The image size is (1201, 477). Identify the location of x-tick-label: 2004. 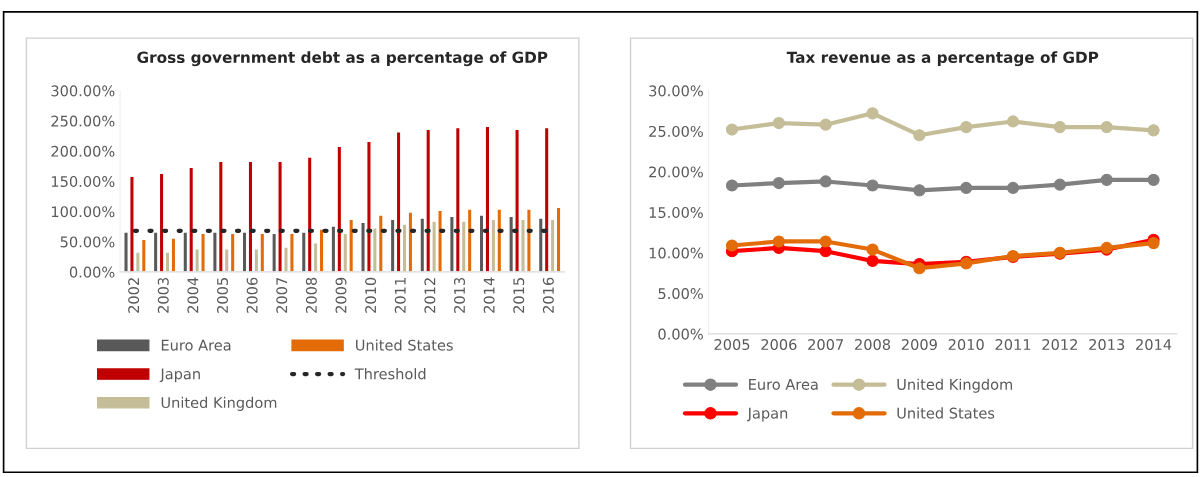
(193, 295).